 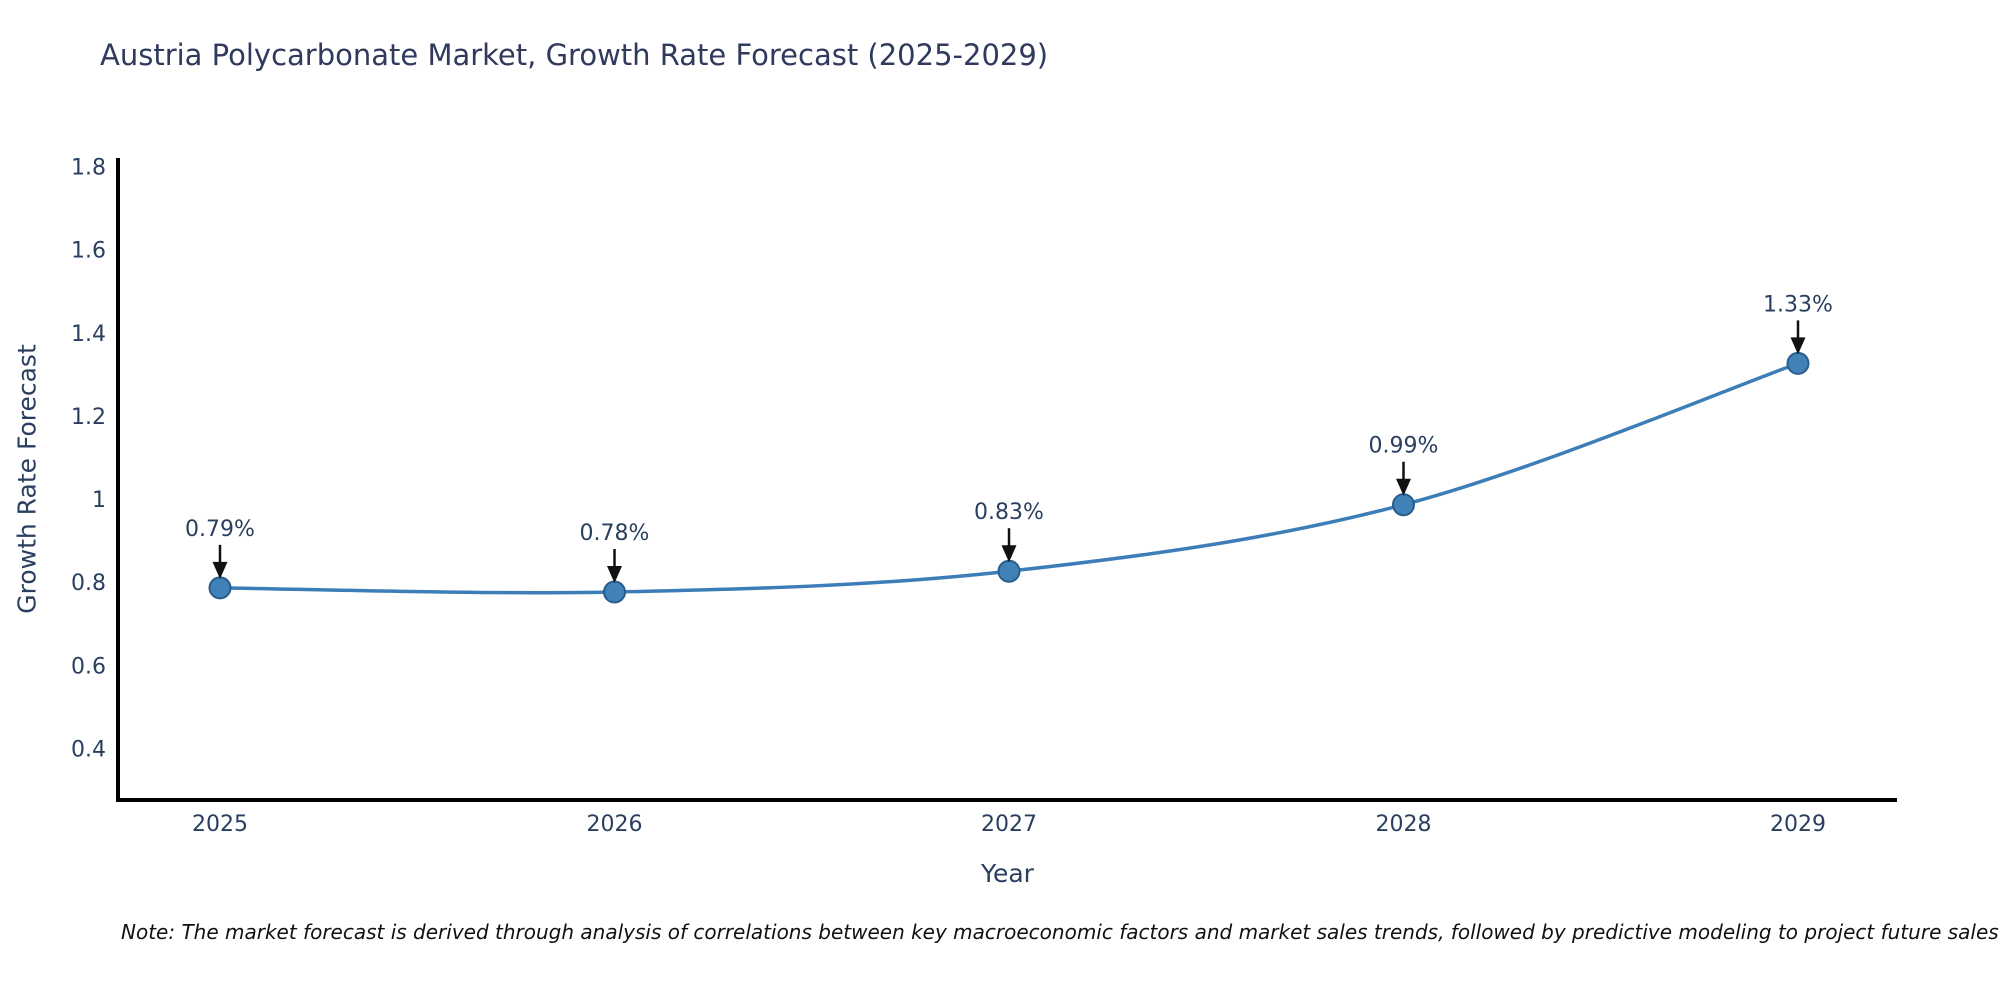 What do you see at coordinates (1798, 304) in the screenshot?
I see `annotation-label-2029: 1.33%` at bounding box center [1798, 304].